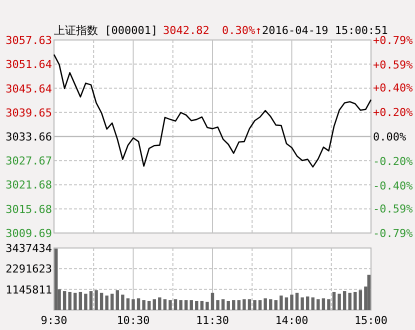  What do you see at coordinates (291, 320) in the screenshot?
I see `x-tick-label: 14:00` at bounding box center [291, 320].